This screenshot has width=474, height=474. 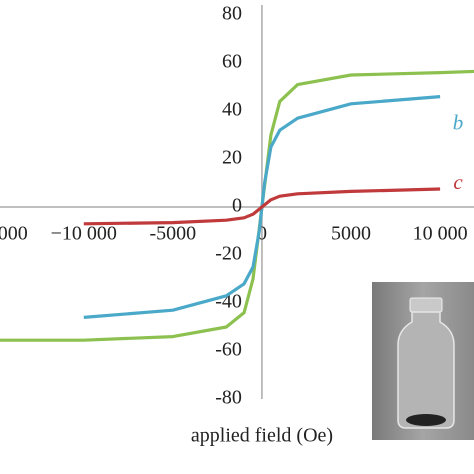 What do you see at coordinates (173, 234) in the screenshot?
I see `x-tick-label: -5000` at bounding box center [173, 234].